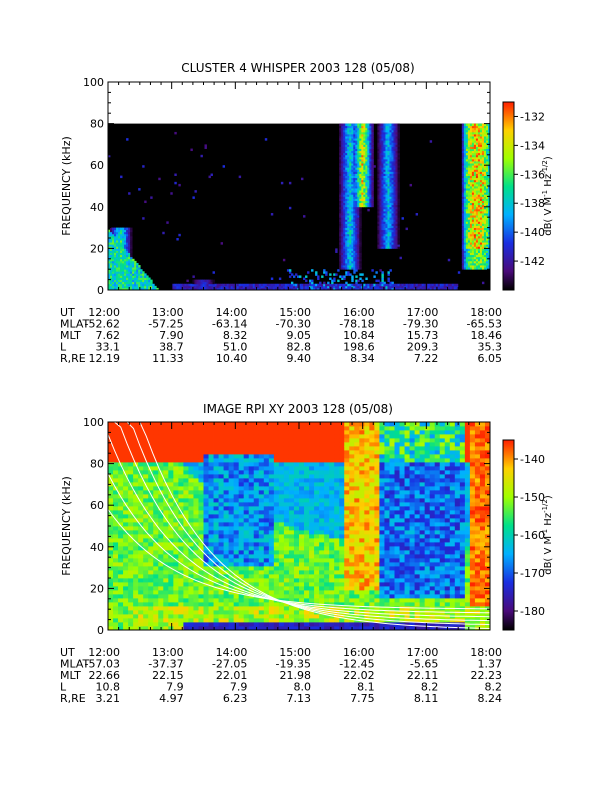 This screenshot has height=800, width=600. Describe the element at coordinates (532, 261) in the screenshot. I see `colorbar-tick-label: -142` at that location.